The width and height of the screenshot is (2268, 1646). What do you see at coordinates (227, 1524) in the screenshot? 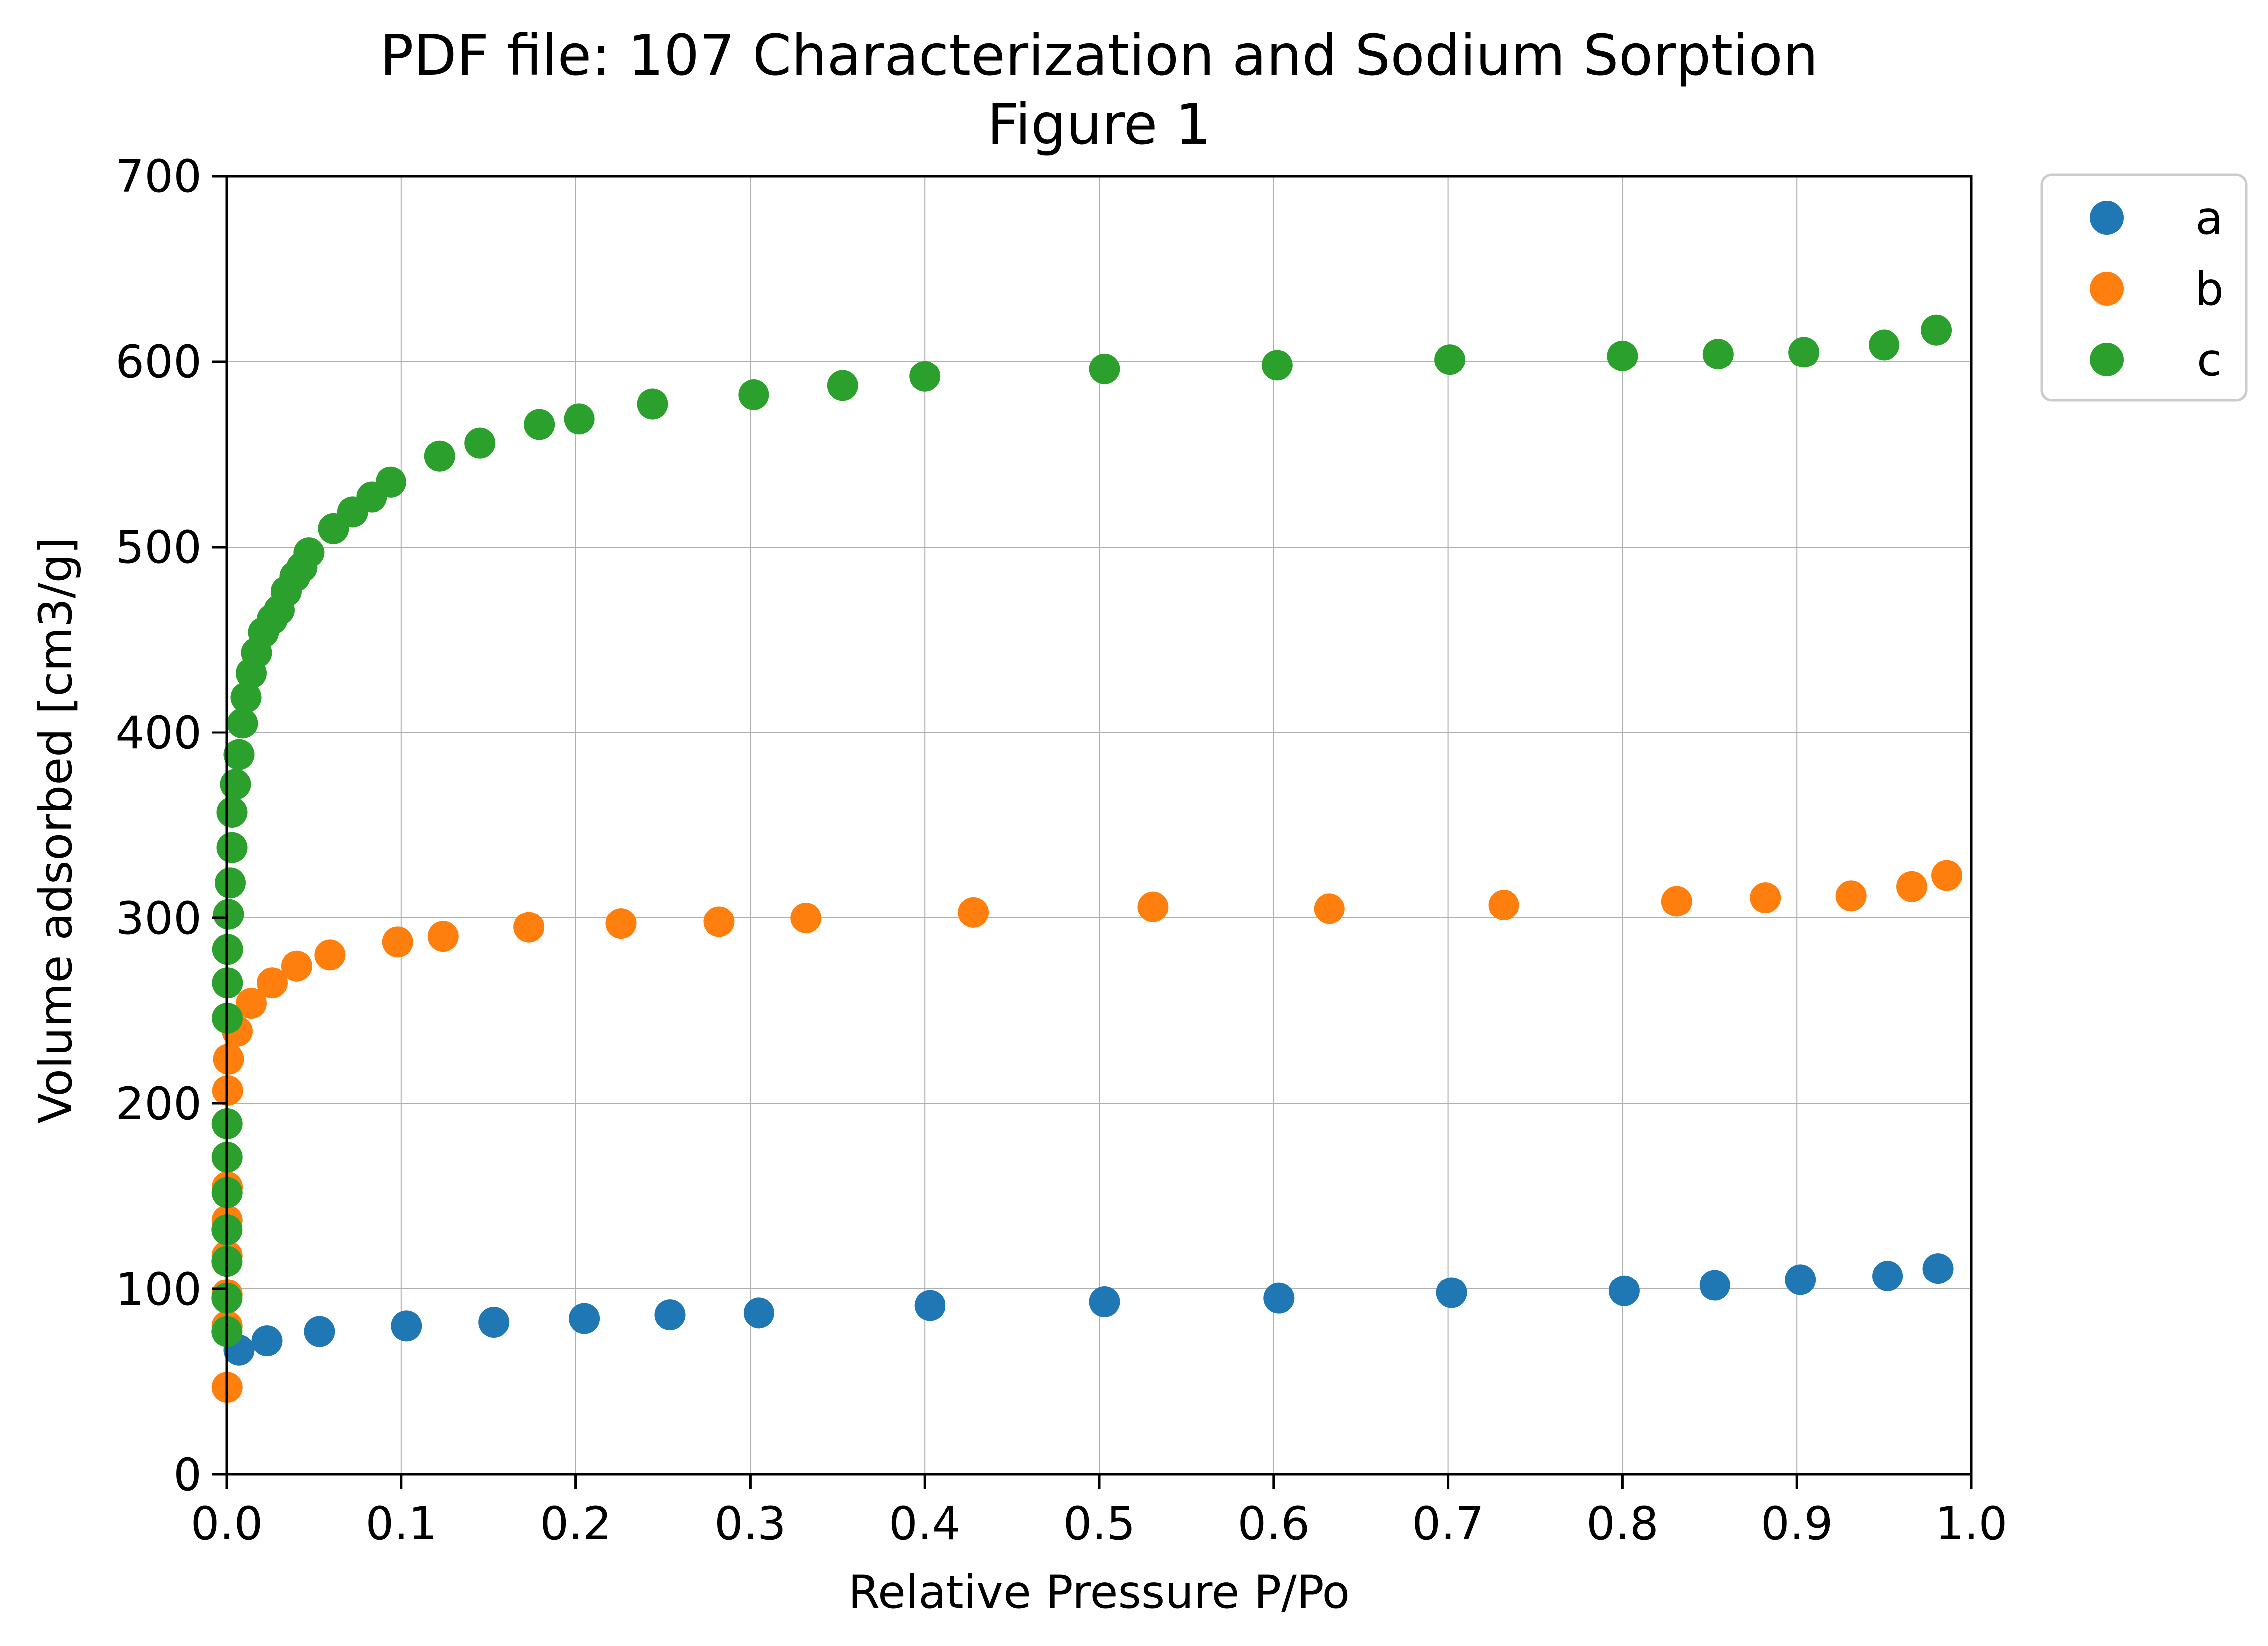
I see `x-tick-label: 0.0` at bounding box center [227, 1524].